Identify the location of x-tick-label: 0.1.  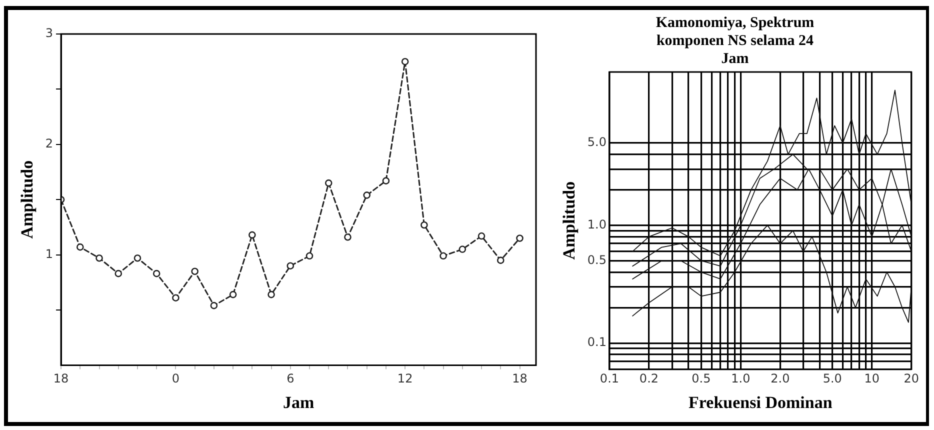
(610, 379).